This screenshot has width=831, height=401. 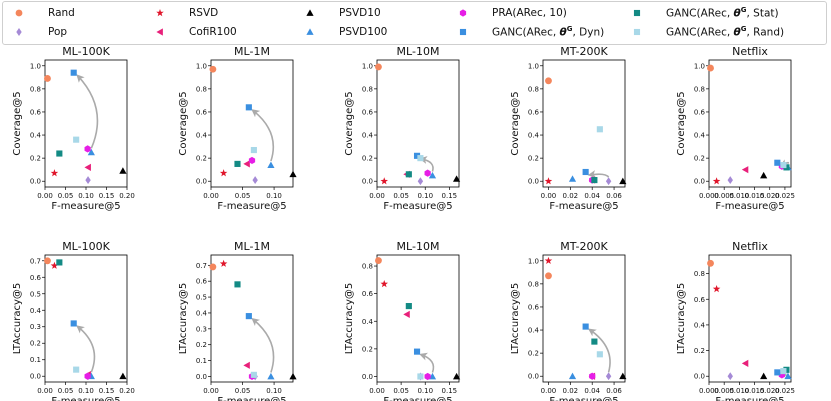 What do you see at coordinates (43, 13) in the screenshot?
I see `legend-item-rand: Rand` at bounding box center [43, 13].